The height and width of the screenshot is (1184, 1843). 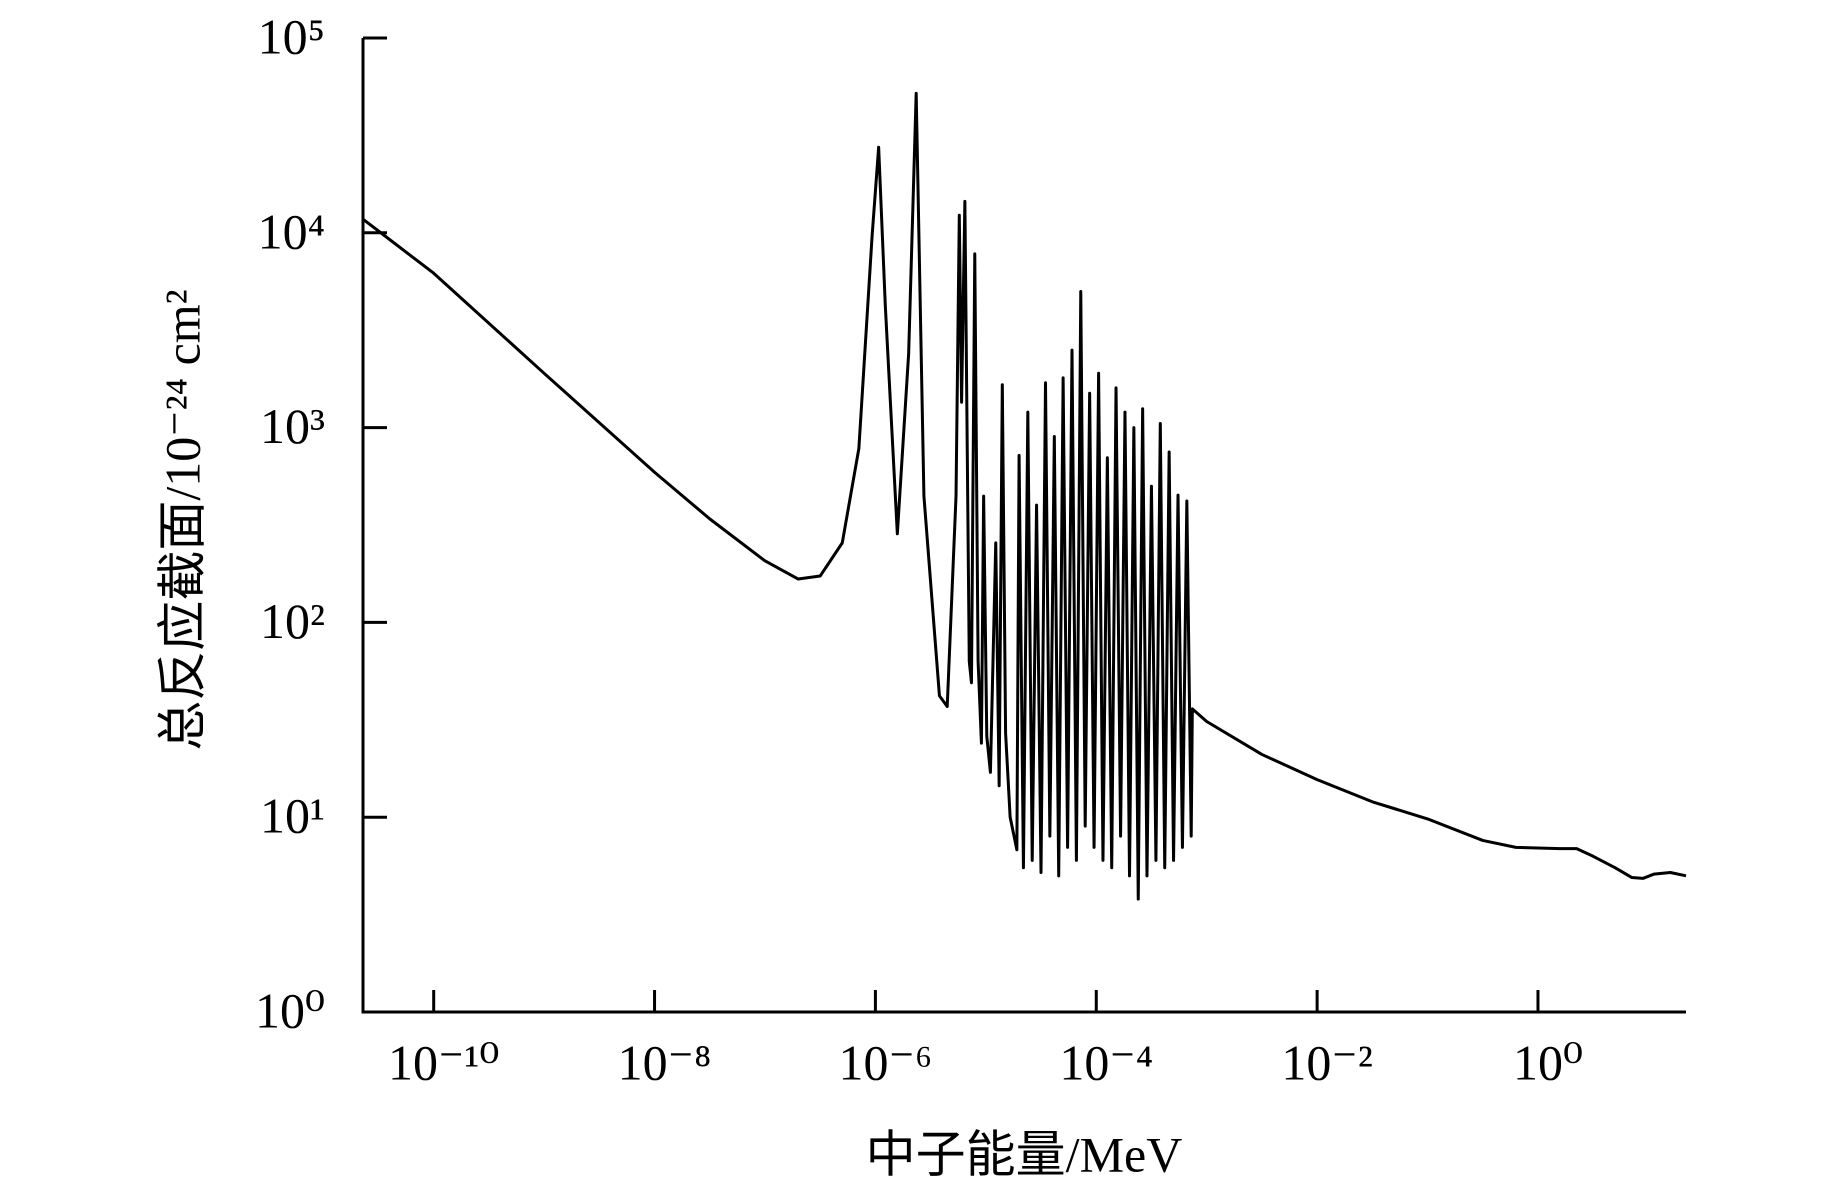 What do you see at coordinates (291, 231) in the screenshot?
I see `y-tick-label: 10⁴` at bounding box center [291, 231].